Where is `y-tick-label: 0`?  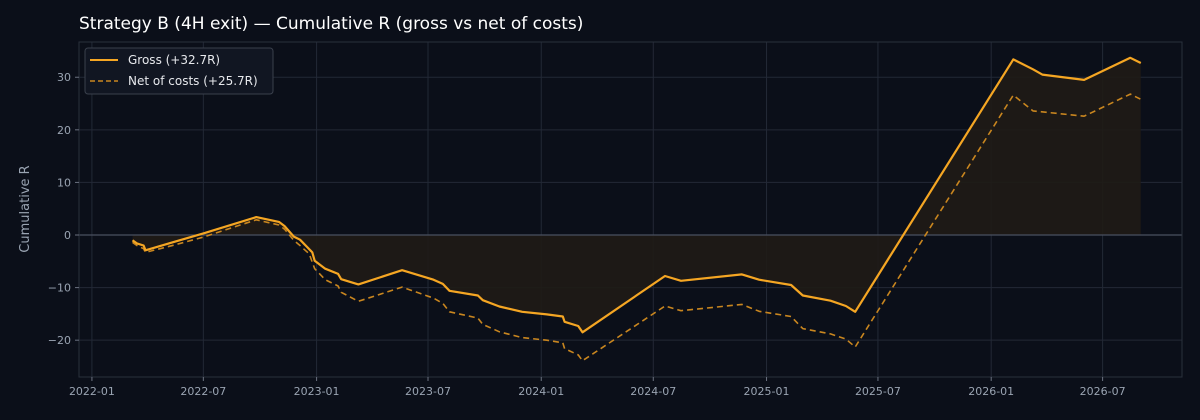 y-tick-label: 0 is located at coordinates (67, 235).